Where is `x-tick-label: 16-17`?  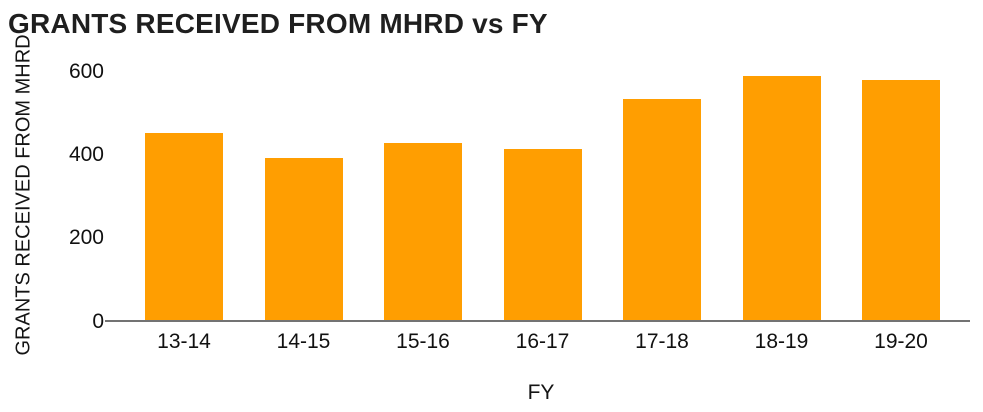 x-tick-label: 16-17 is located at coordinates (542, 341).